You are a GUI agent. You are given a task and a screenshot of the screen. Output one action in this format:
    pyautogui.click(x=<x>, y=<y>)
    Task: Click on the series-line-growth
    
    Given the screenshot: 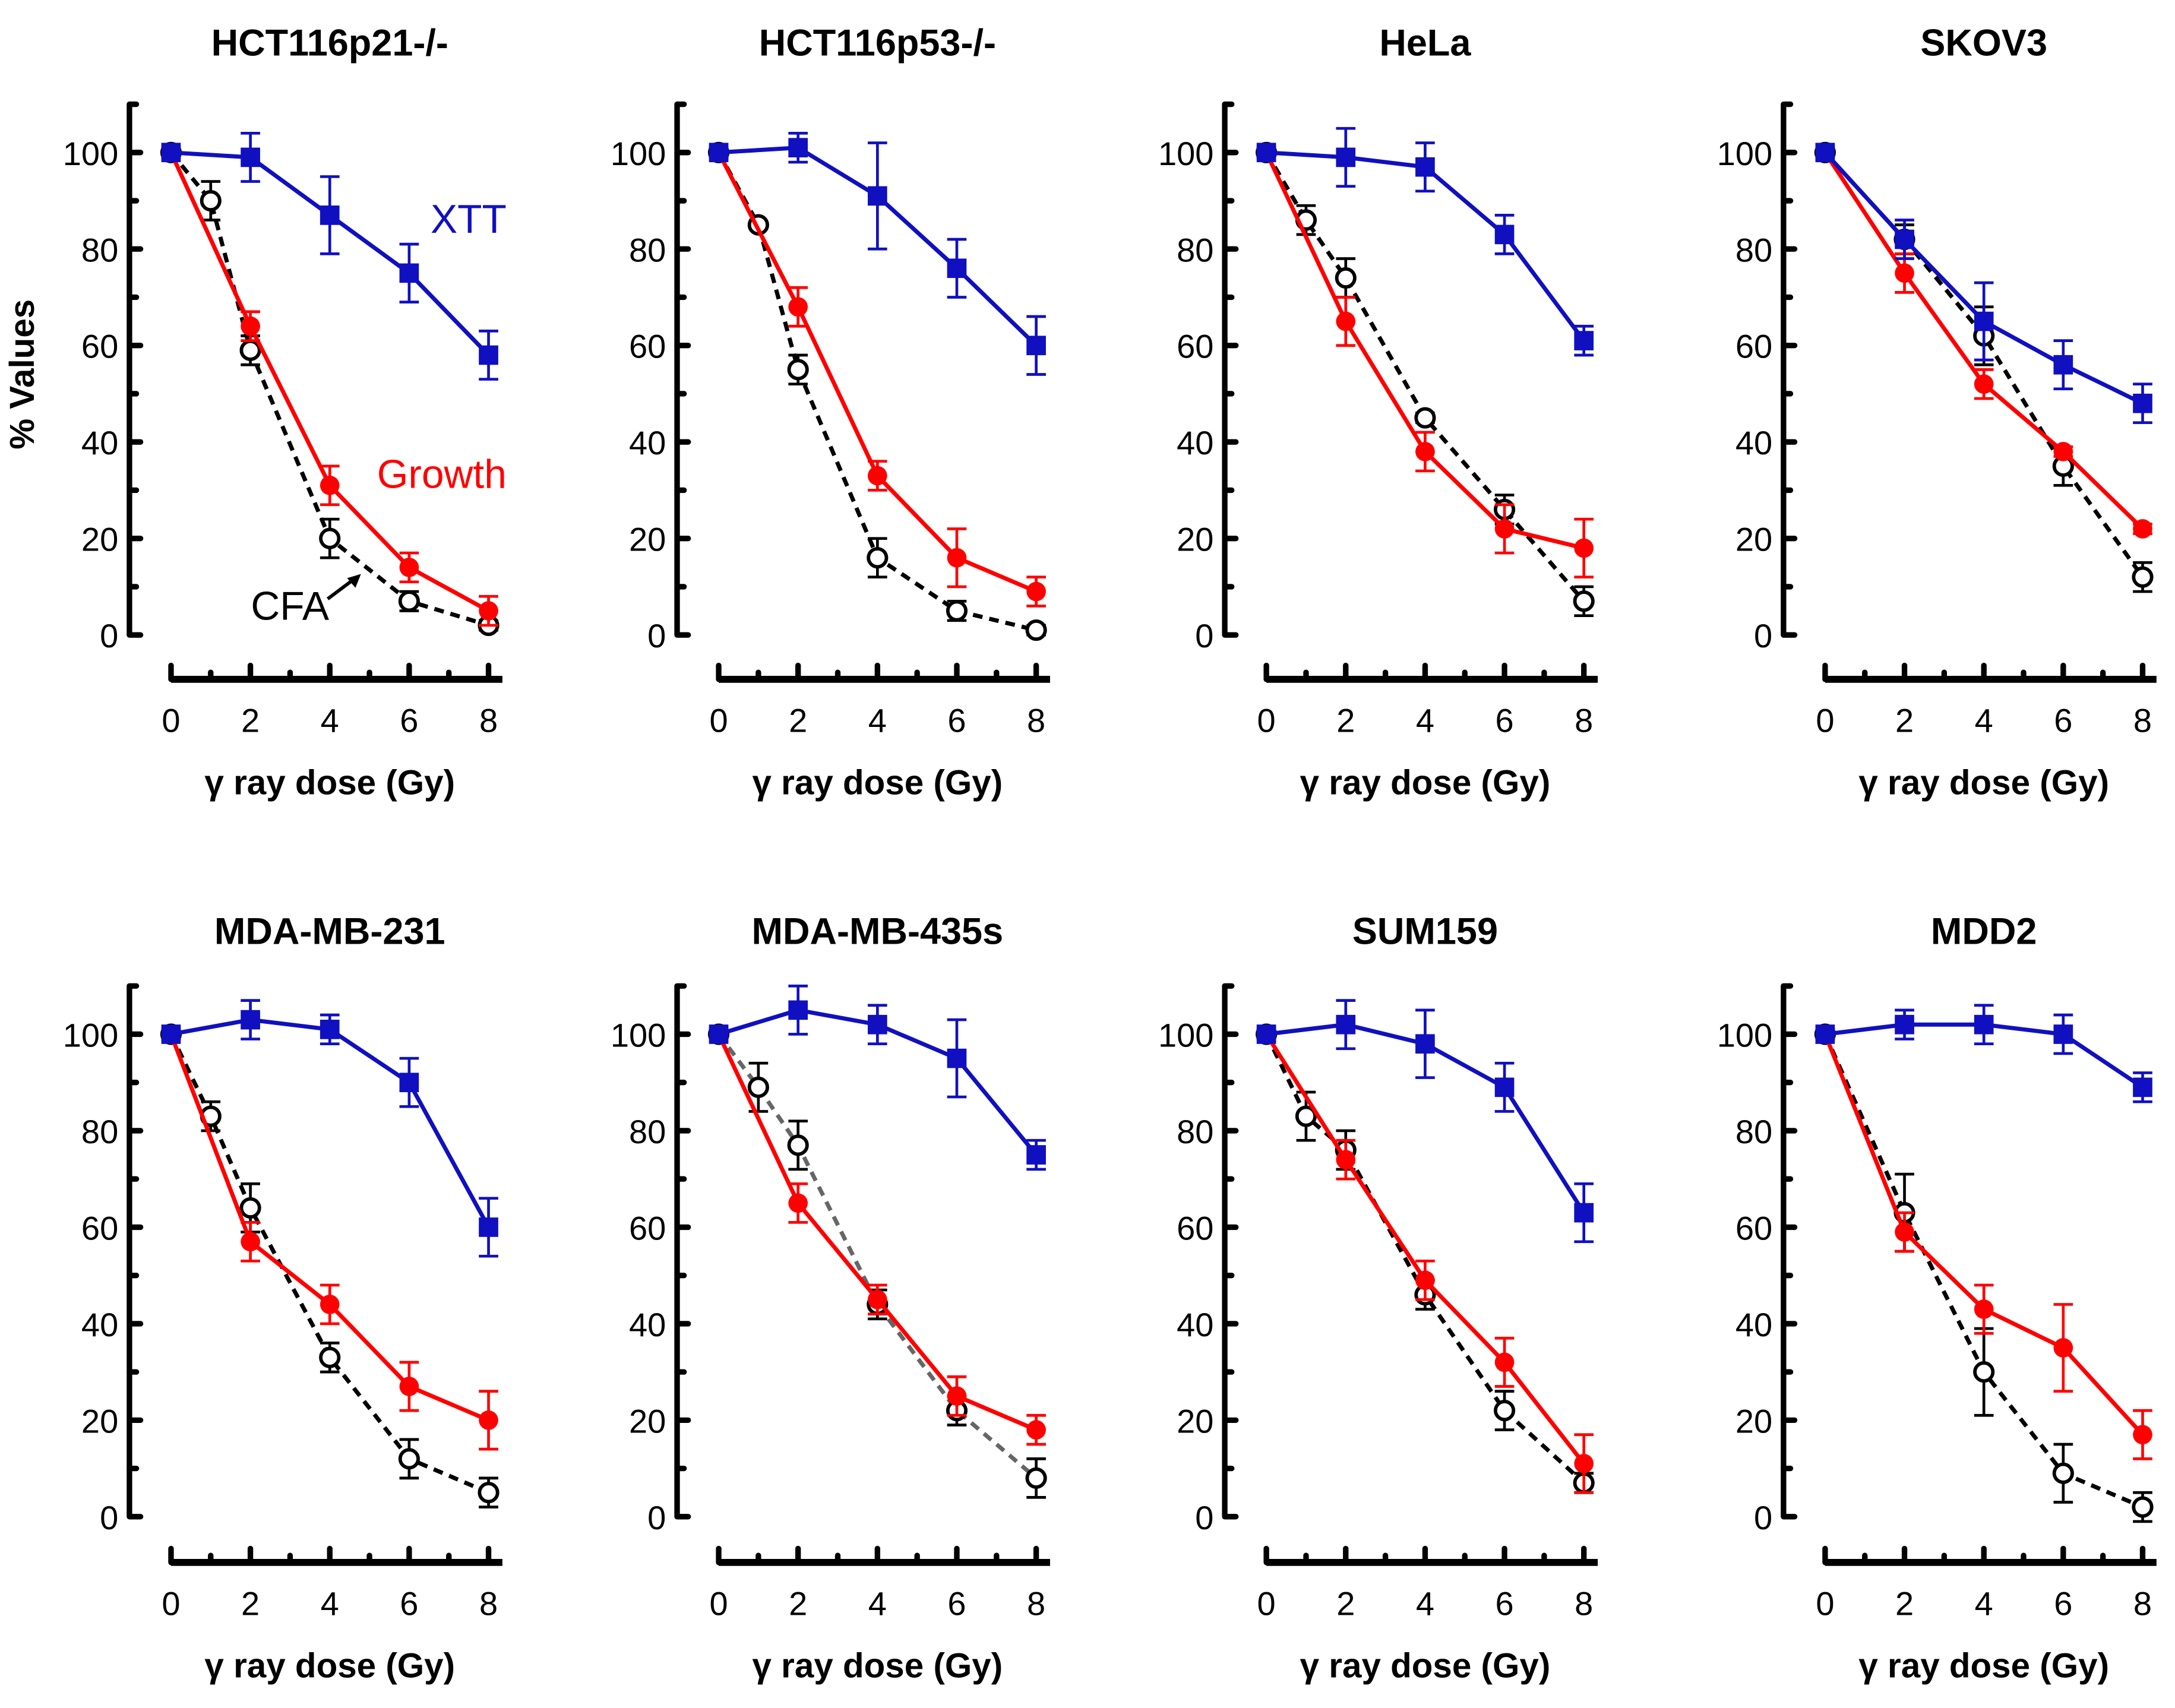 What is the action you would take?
    pyautogui.click(x=1424, y=351)
    